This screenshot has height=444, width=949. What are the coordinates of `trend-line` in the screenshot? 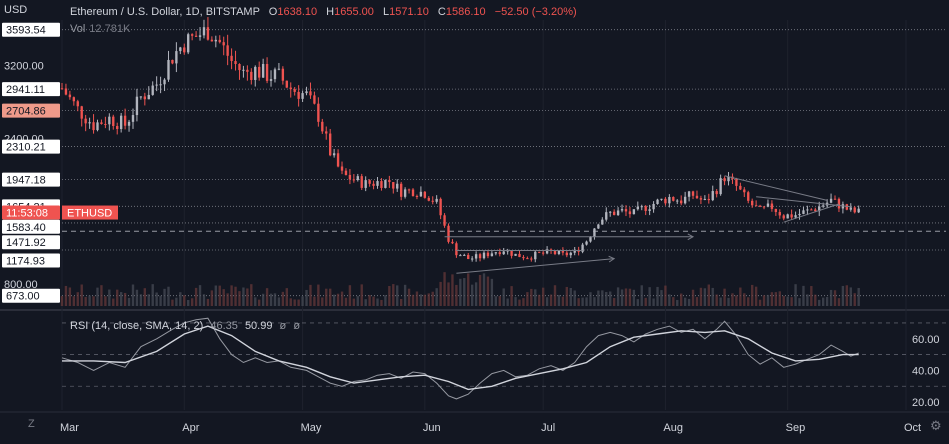 It's located at (776, 188).